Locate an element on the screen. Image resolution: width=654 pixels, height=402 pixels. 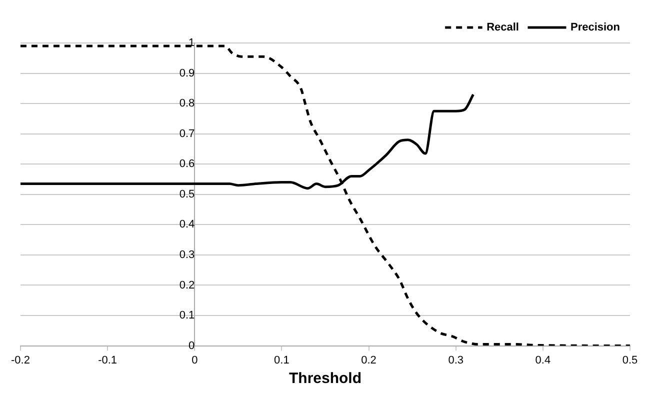
x-tick-label: 0.4 is located at coordinates (543, 360).